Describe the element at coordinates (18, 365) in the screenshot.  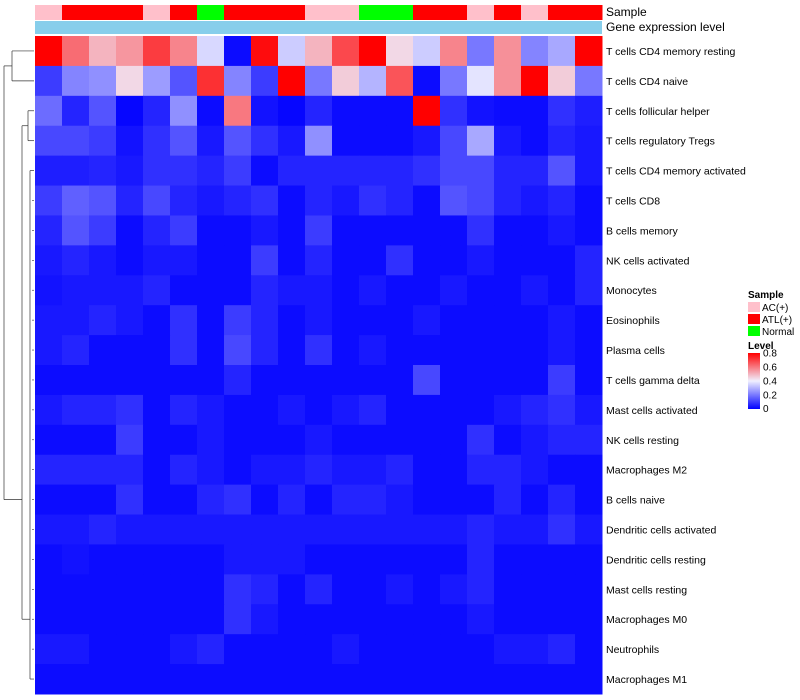
I see `row-dendrogram` at that location.